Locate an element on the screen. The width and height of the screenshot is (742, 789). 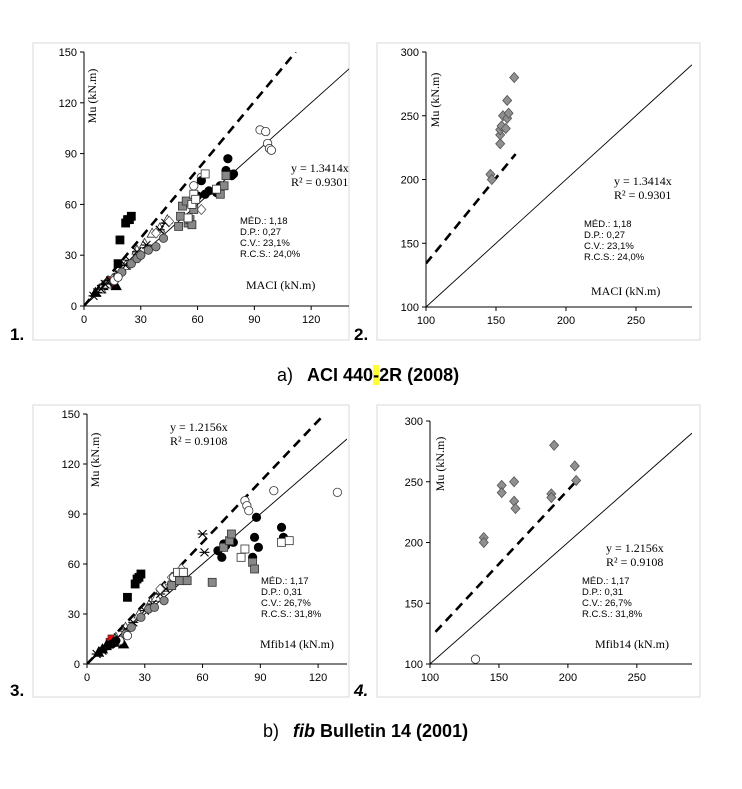
trend-r2: R² = 0.9108 is located at coordinates (634, 562).